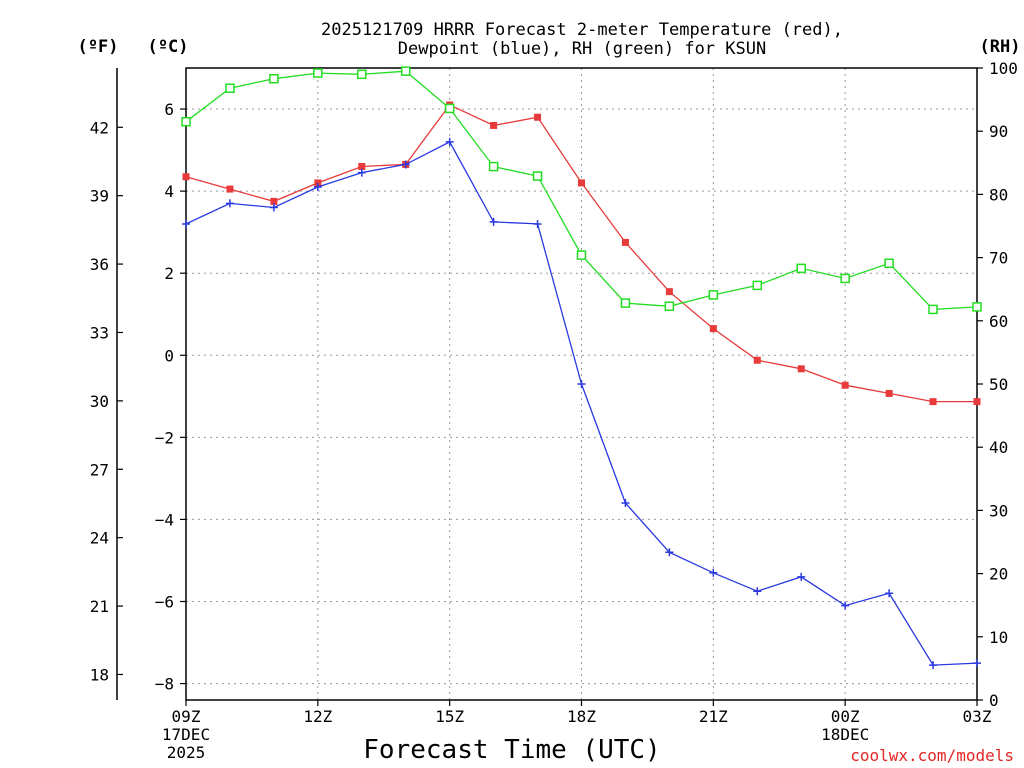 The width and height of the screenshot is (1024, 768). What do you see at coordinates (164, 684) in the screenshot?
I see `c-tick-label: −8` at bounding box center [164, 684].